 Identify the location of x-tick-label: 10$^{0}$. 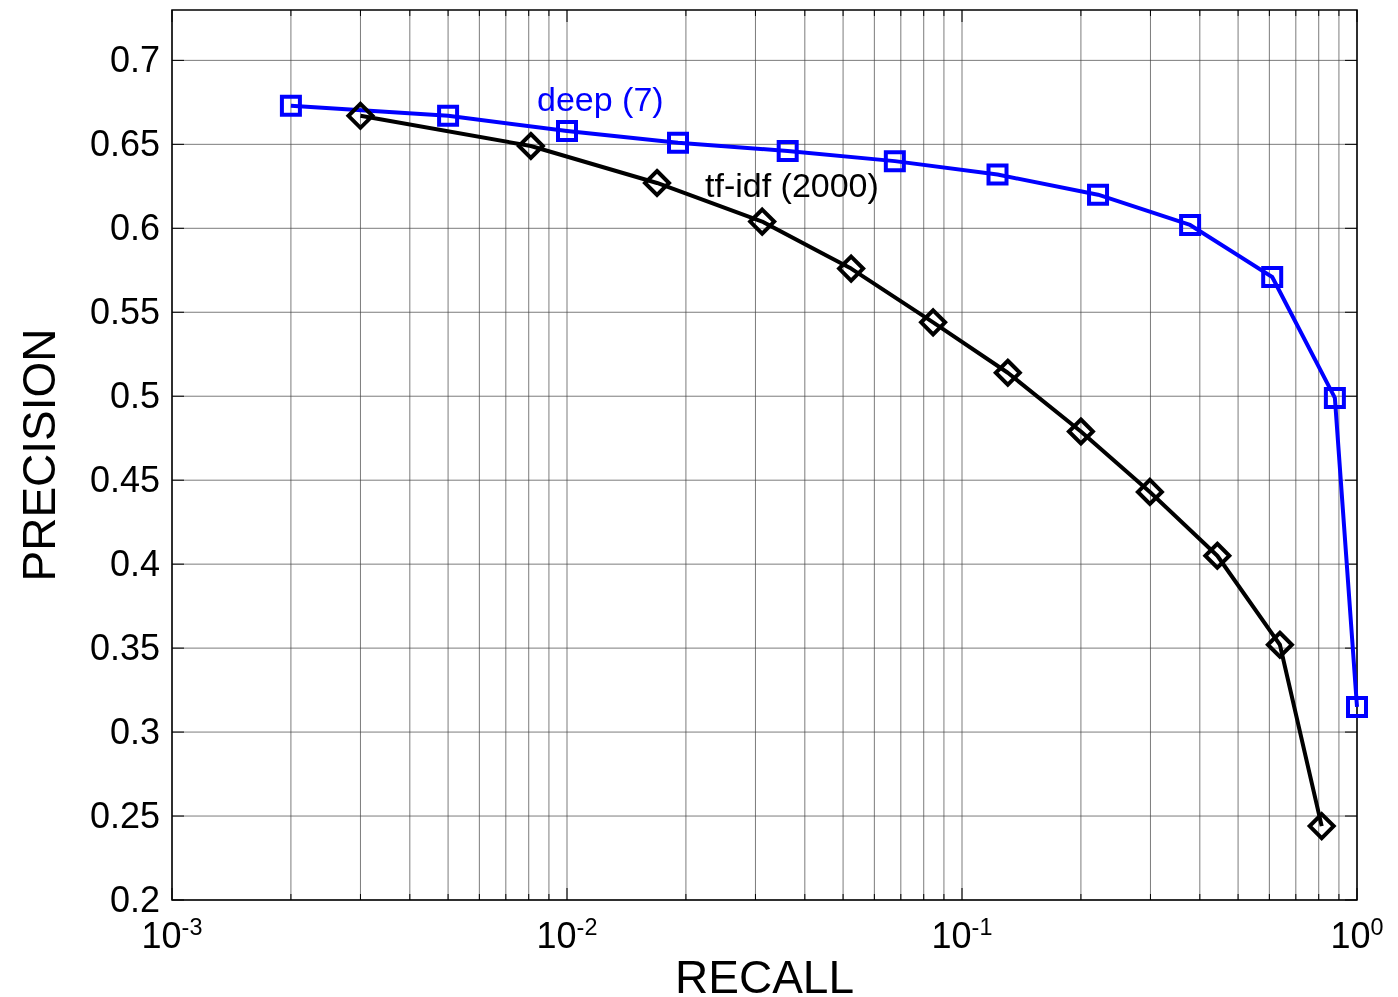
(1357, 935).